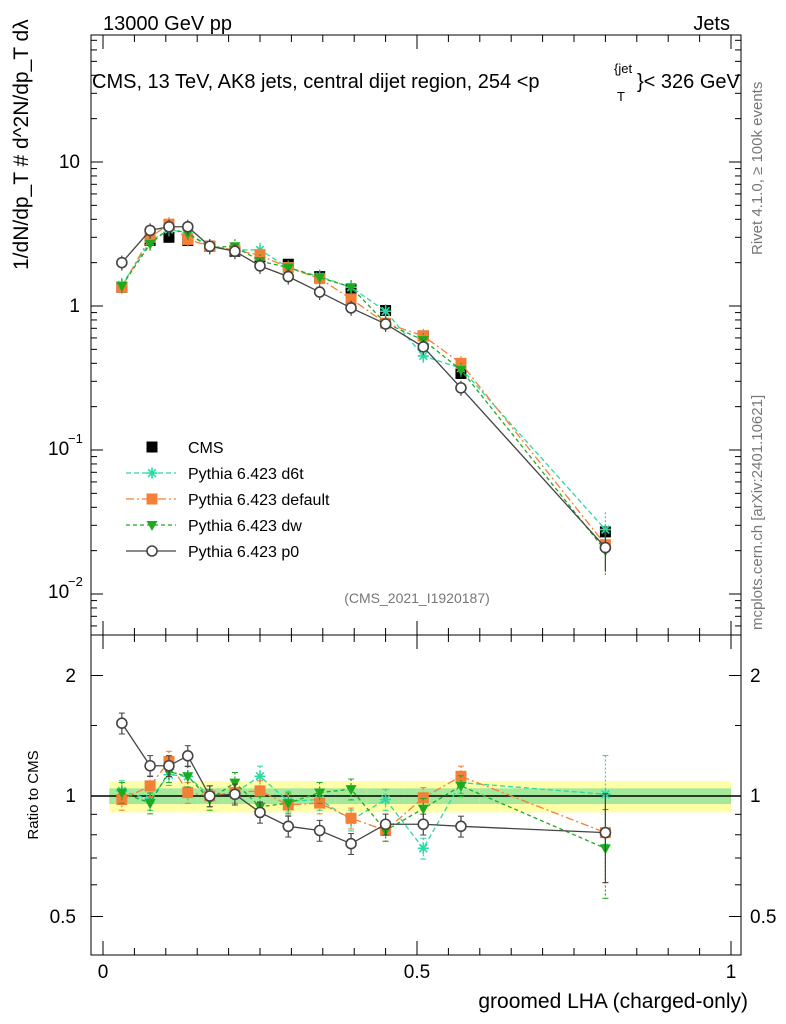 This screenshot has height=1024, width=786. What do you see at coordinates (259, 500) in the screenshot?
I see `legend-label-default: Pythia 6.423 default` at bounding box center [259, 500].